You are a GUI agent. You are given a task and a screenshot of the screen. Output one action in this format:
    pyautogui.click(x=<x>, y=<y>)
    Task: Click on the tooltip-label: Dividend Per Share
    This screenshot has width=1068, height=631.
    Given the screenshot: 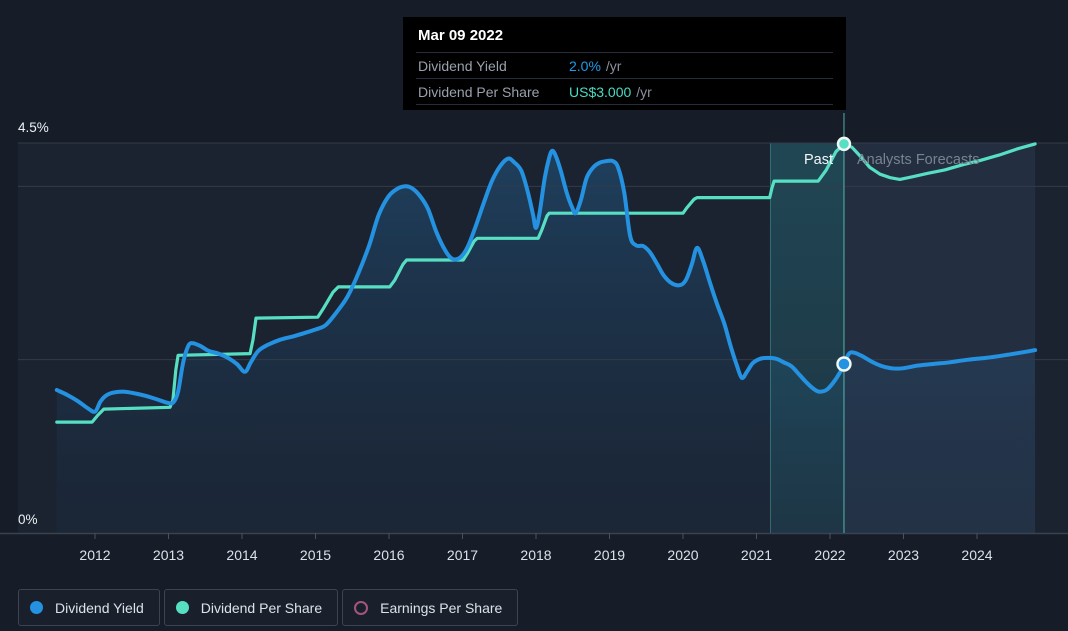 What is the action you would take?
    pyautogui.click(x=479, y=91)
    